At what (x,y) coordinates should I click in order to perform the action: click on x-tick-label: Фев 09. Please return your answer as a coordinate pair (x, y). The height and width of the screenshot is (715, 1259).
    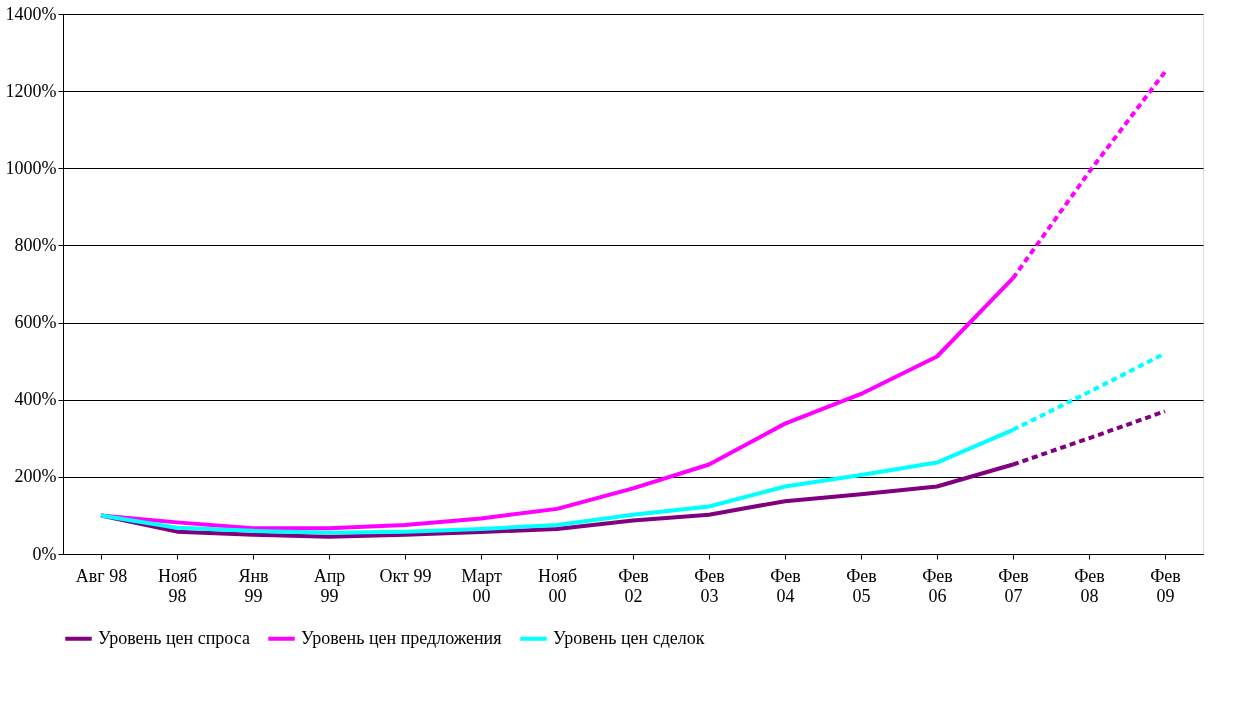
    Looking at the image, I should click on (1165, 585).